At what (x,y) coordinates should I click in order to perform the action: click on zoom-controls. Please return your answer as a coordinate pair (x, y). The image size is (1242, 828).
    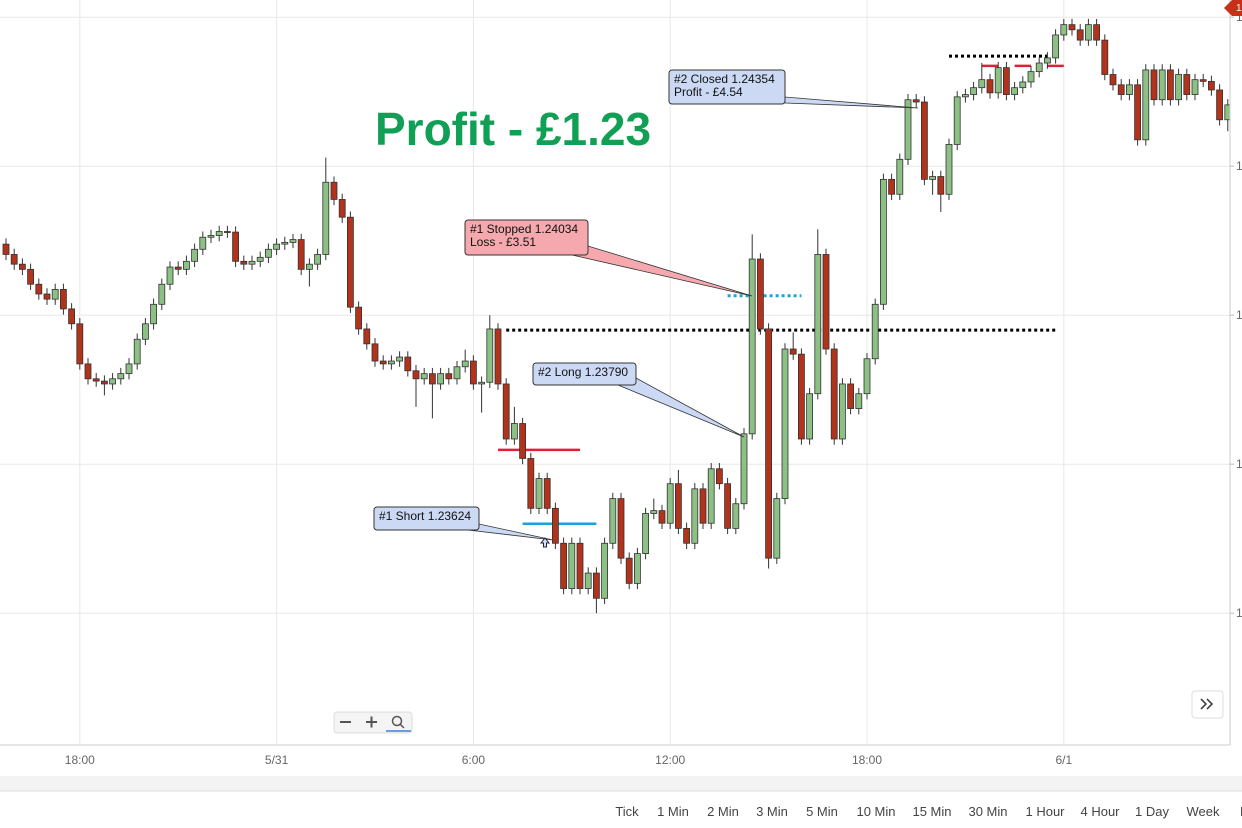
    Looking at the image, I should click on (373, 722).